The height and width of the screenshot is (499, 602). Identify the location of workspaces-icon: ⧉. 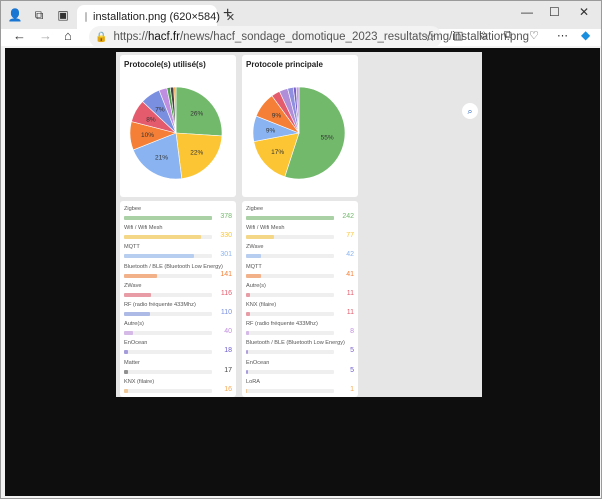
(39, 15).